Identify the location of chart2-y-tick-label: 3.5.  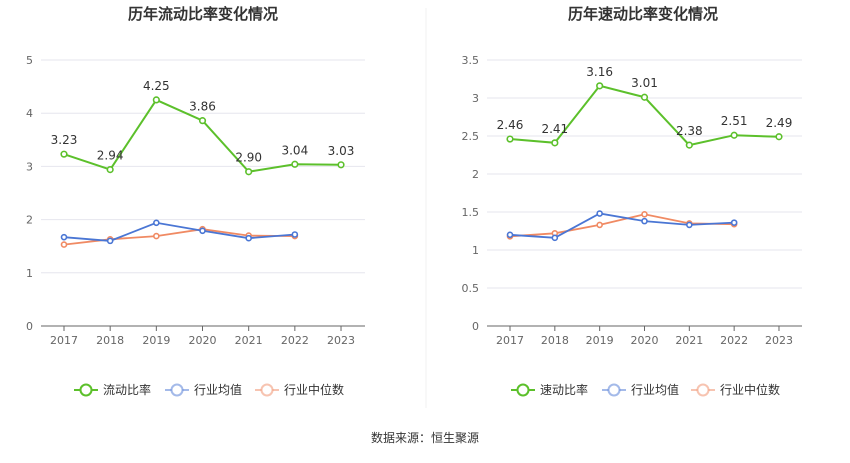
(471, 60).